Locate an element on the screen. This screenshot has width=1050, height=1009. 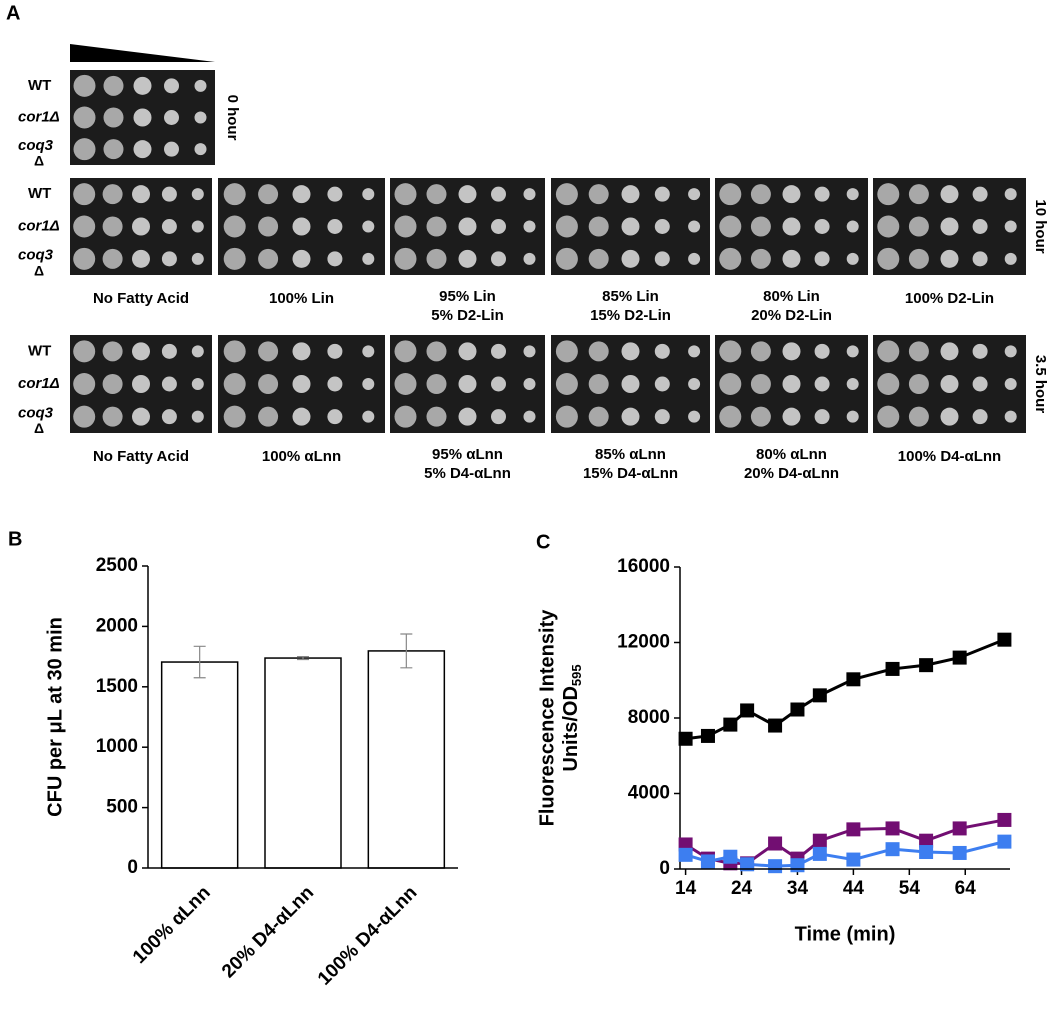
y-axis-label: CFU per μL at 30 min is located at coordinates (55, 717).